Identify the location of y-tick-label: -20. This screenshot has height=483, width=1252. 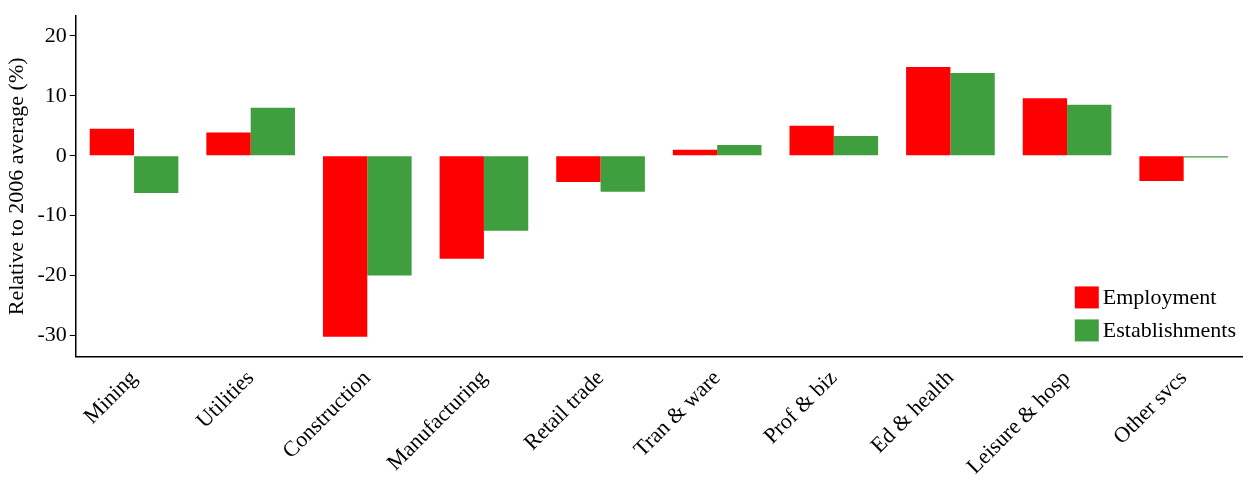
(52, 274).